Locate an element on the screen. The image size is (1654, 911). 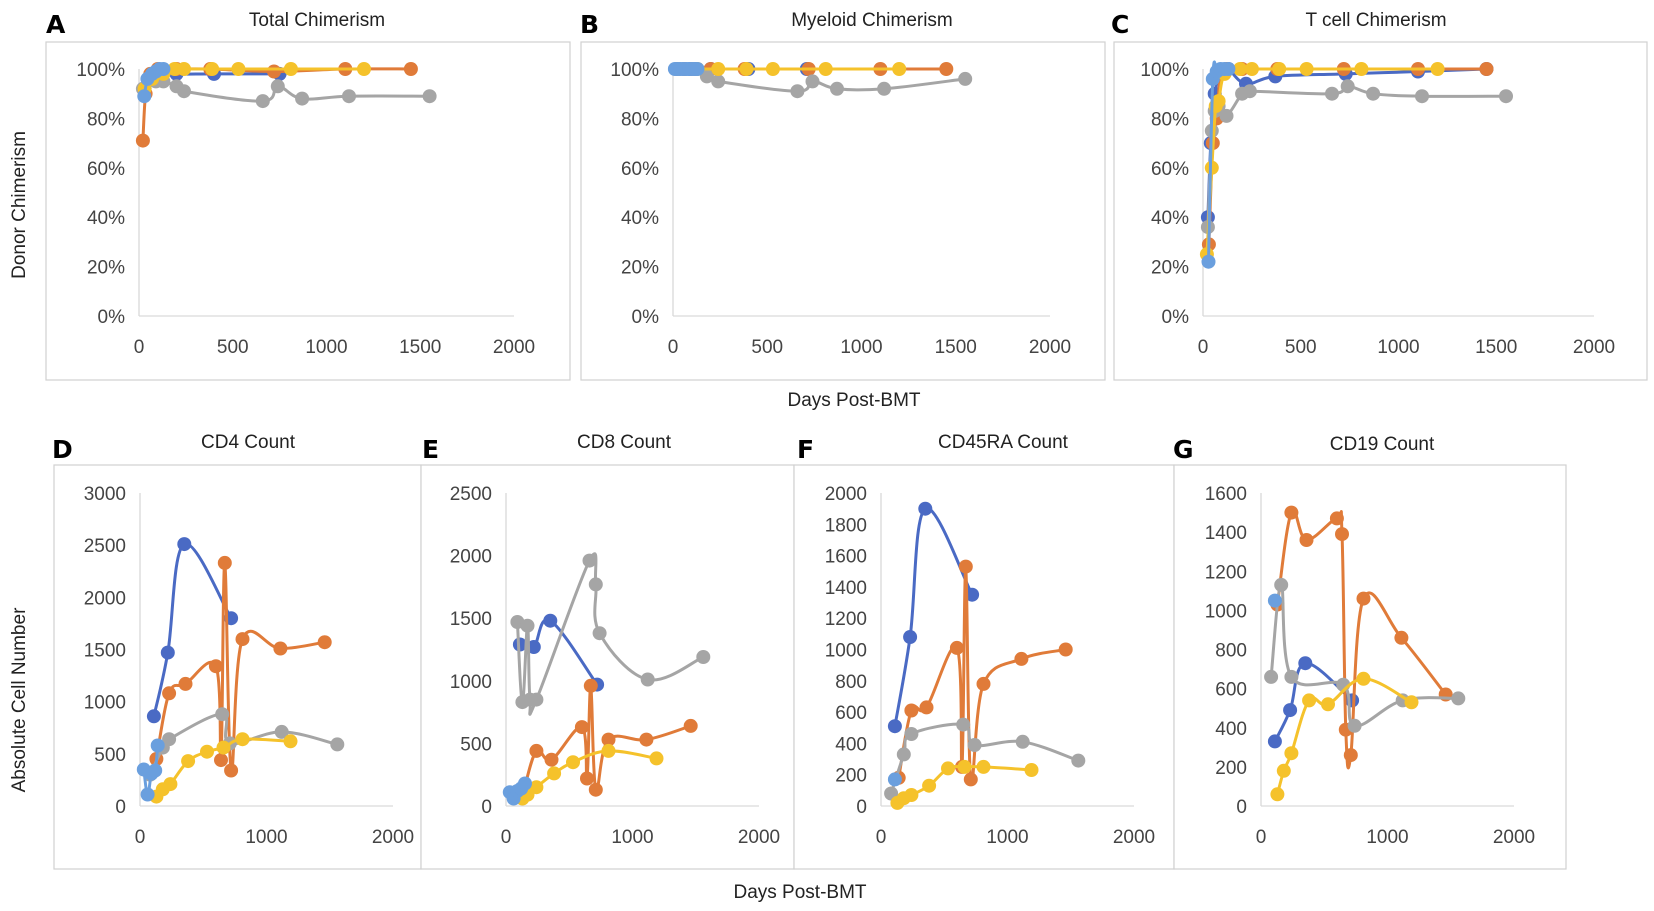
y-tick-label-g: 400 is located at coordinates (1231, 729).